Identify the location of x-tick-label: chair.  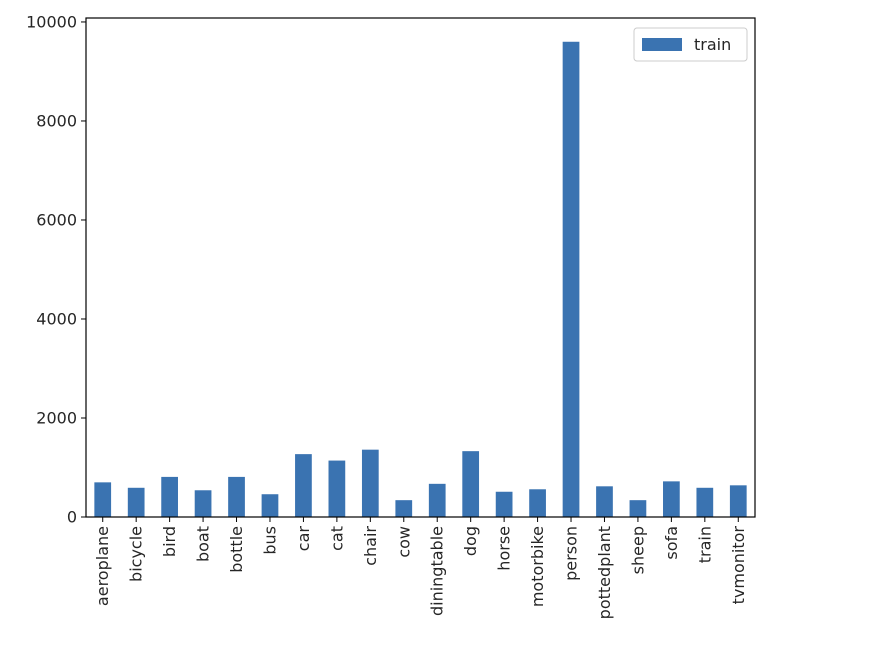
(370, 546).